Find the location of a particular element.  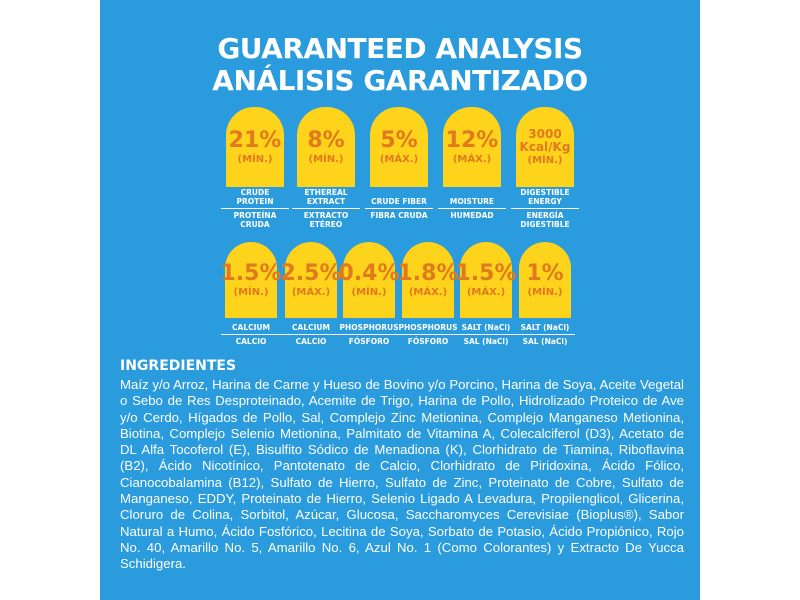

badge-calcium-max: 2.5% (MÁX.) is located at coordinates (311, 280).